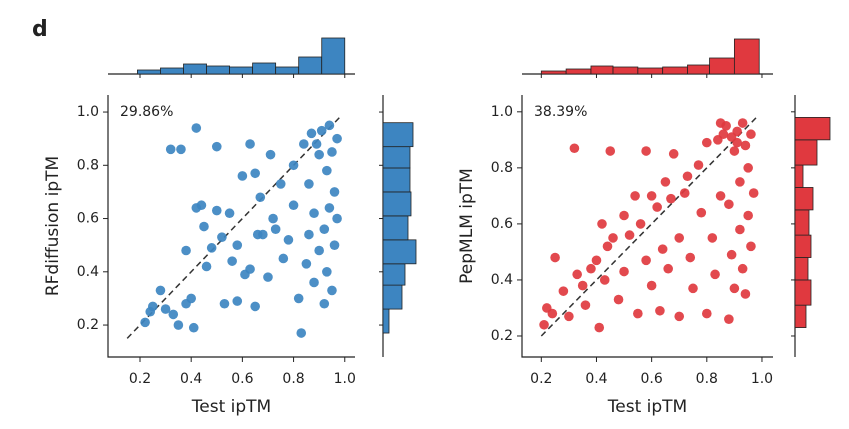 The height and width of the screenshot is (429, 849). I want to click on x-tick-label: 1.0, so click(345, 379).